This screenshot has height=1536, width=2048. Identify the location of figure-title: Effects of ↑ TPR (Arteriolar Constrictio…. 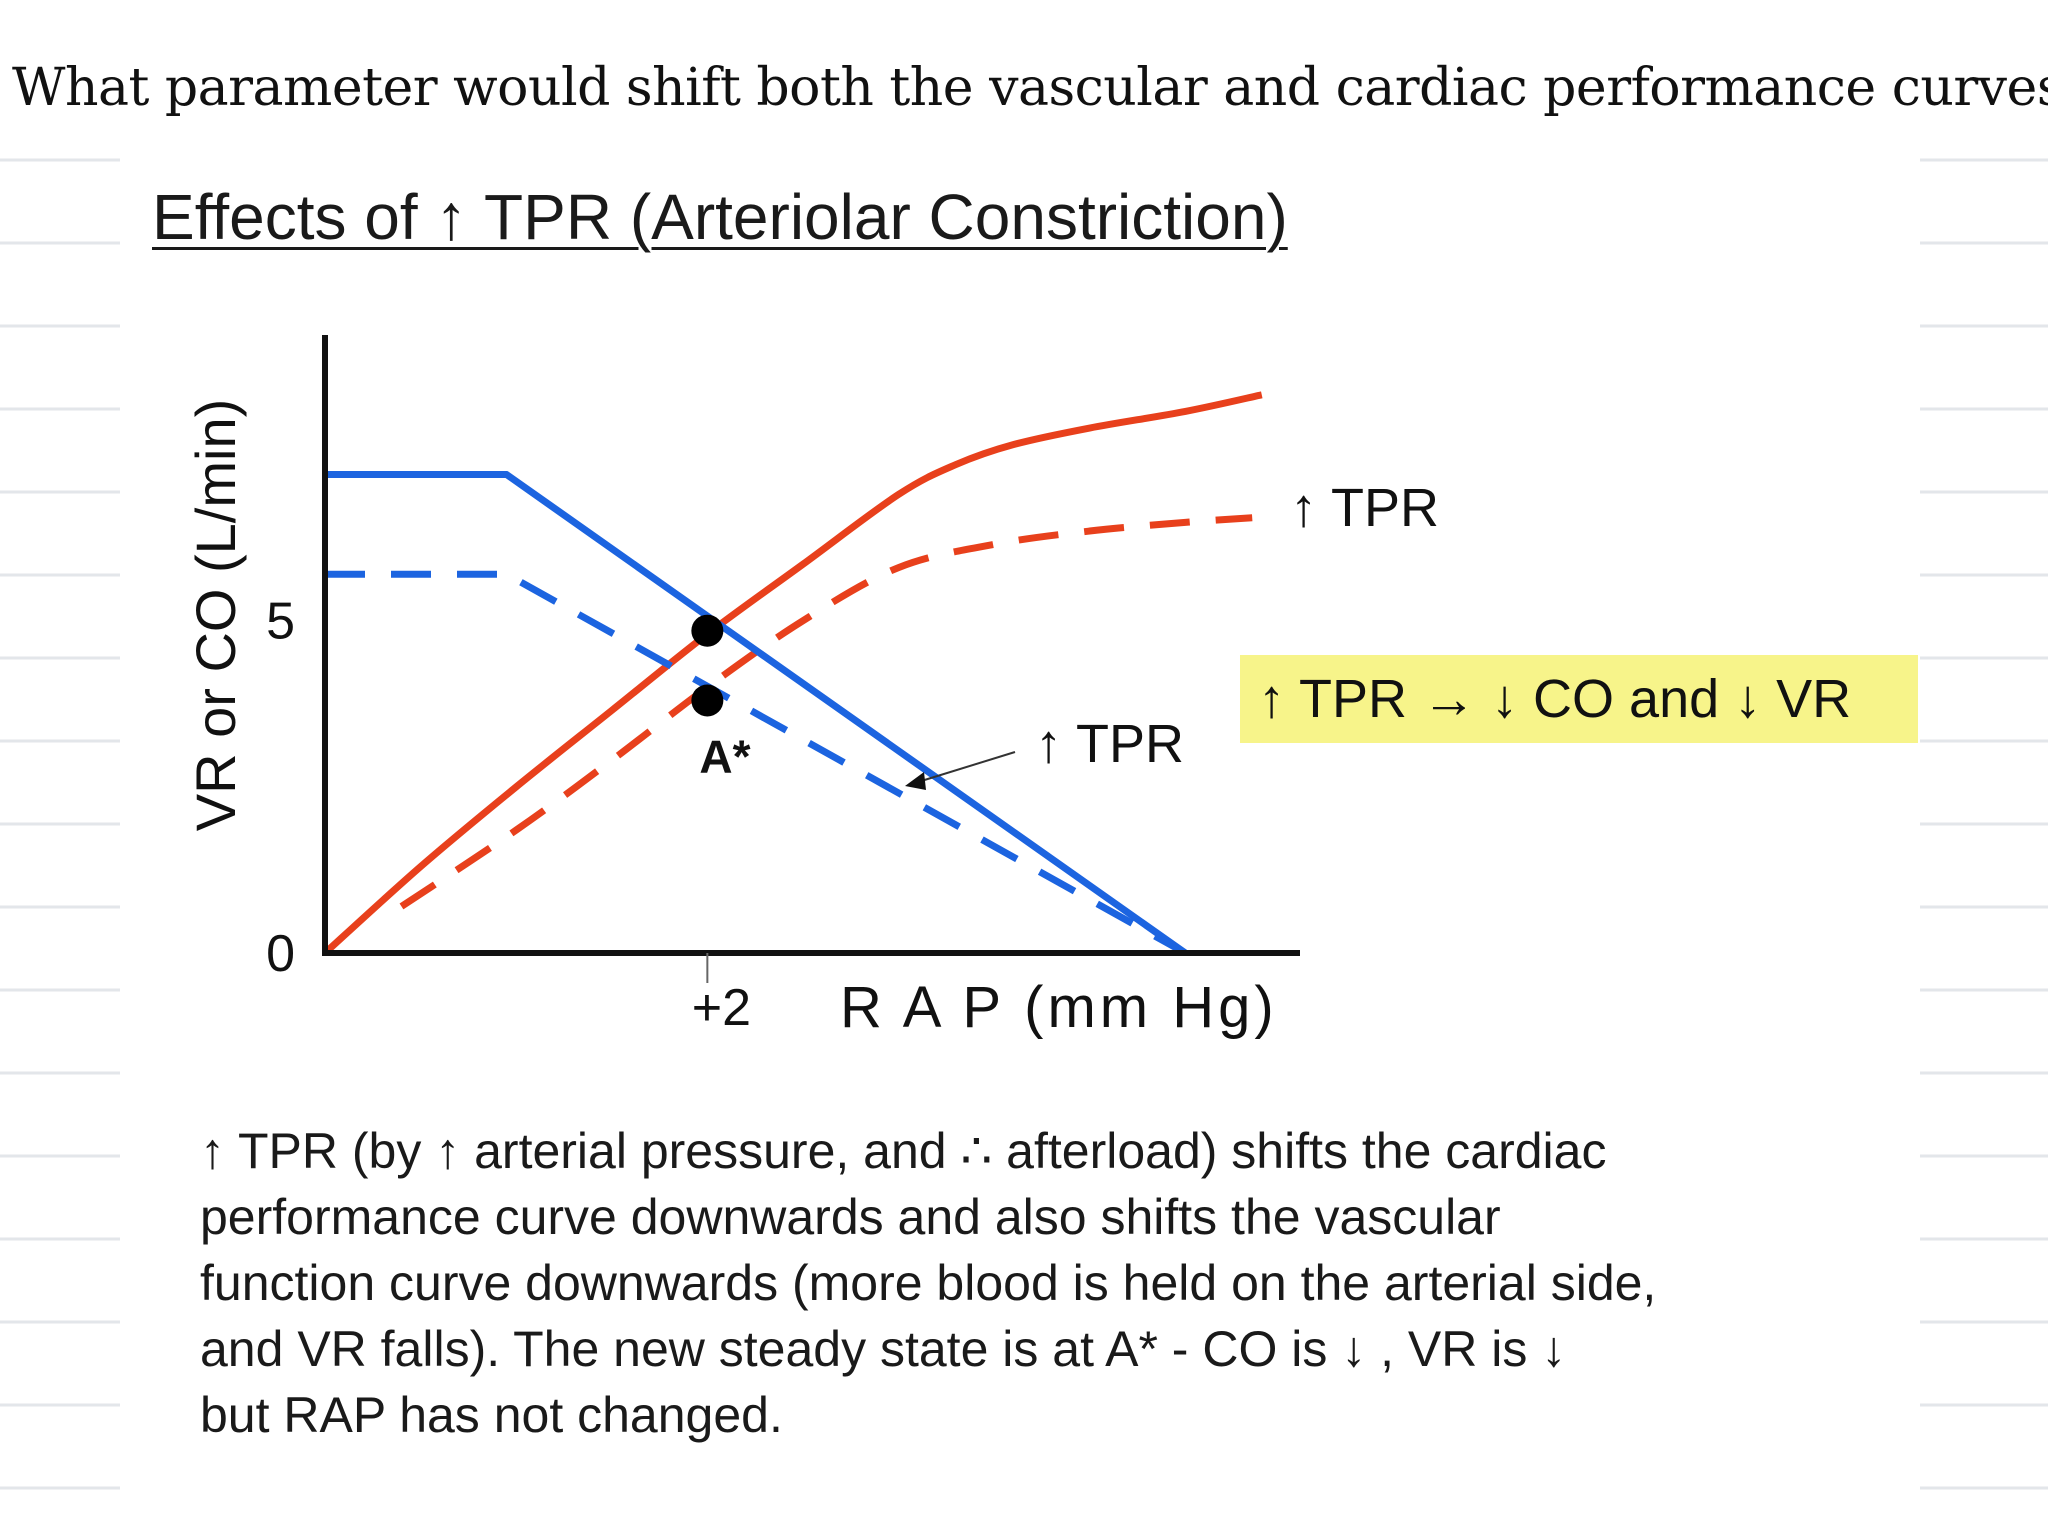
(720, 217).